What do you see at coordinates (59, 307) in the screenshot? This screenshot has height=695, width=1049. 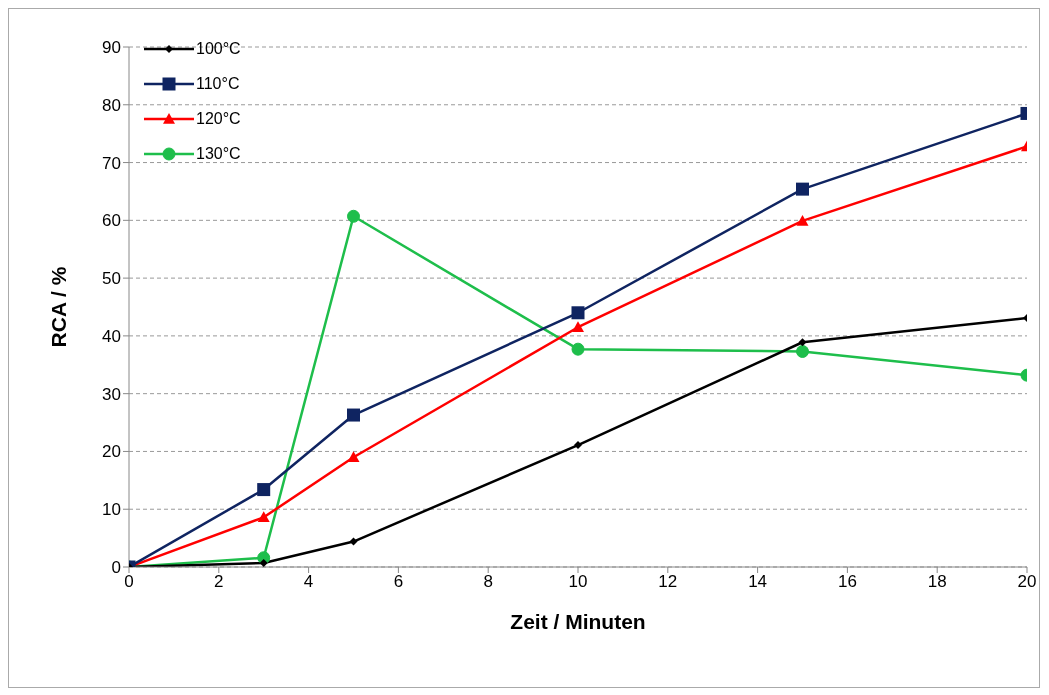 I see `y-axis-title: RCA / %` at bounding box center [59, 307].